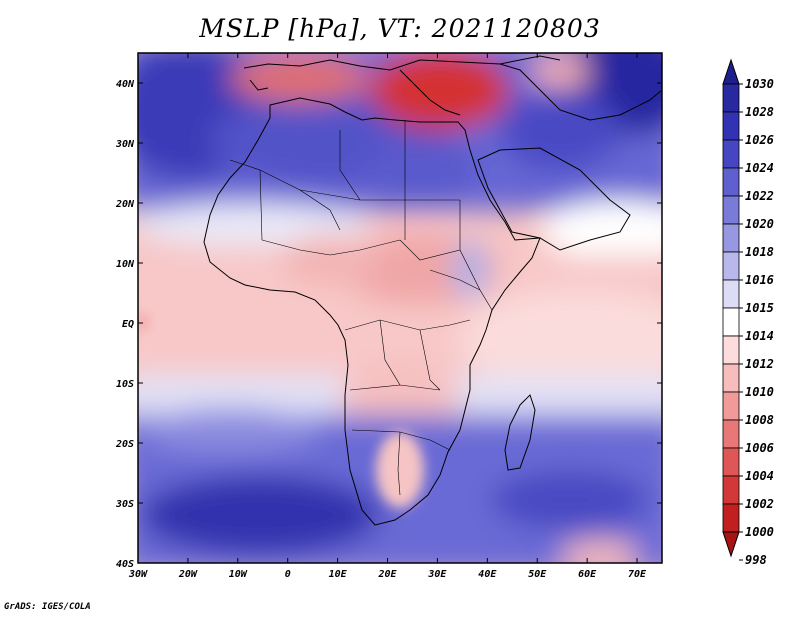 This screenshot has width=800, height=618. What do you see at coordinates (731, 544) in the screenshot?
I see `colorbar-bottom-arrow` at bounding box center [731, 544].